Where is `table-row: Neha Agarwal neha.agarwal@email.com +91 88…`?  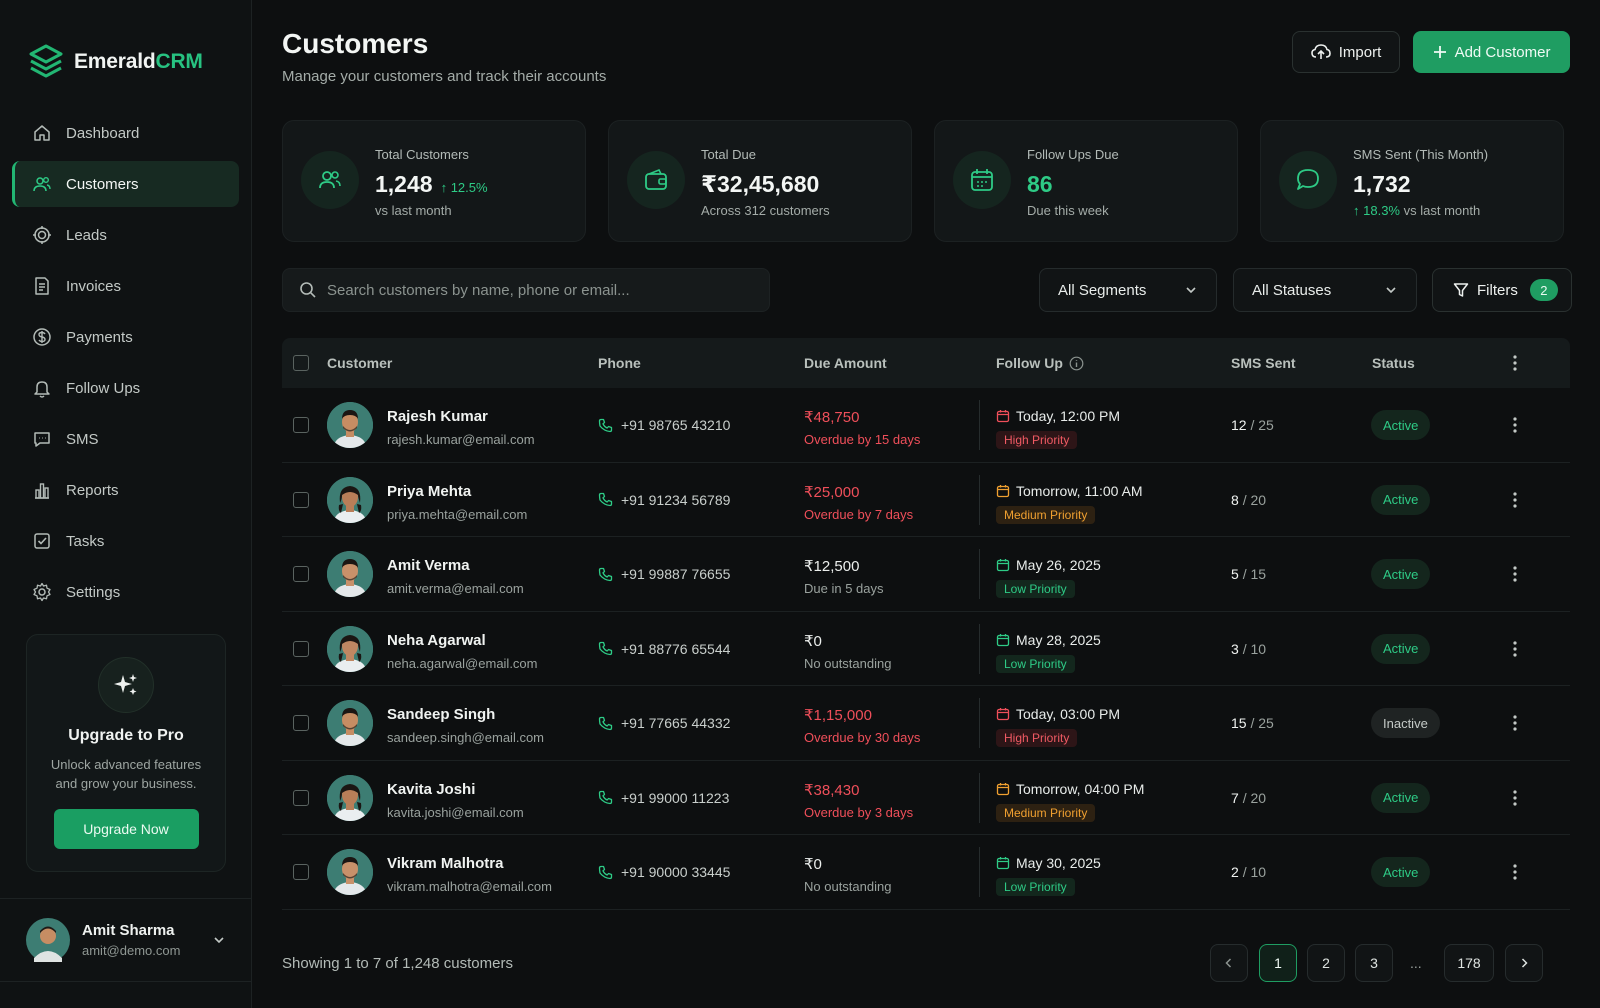
table-row: Neha Agarwal neha.agarwal@email.com +91 88… is located at coordinates (926, 649).